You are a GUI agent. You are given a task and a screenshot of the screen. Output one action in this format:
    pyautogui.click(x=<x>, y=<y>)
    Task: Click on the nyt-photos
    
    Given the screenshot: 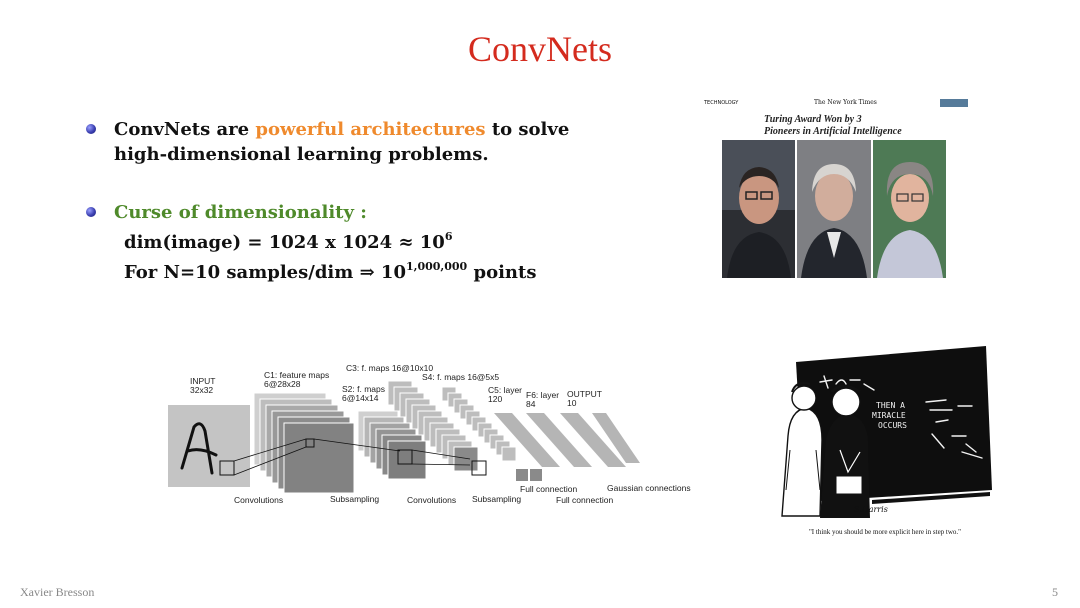 What is the action you would take?
    pyautogui.click(x=834, y=209)
    